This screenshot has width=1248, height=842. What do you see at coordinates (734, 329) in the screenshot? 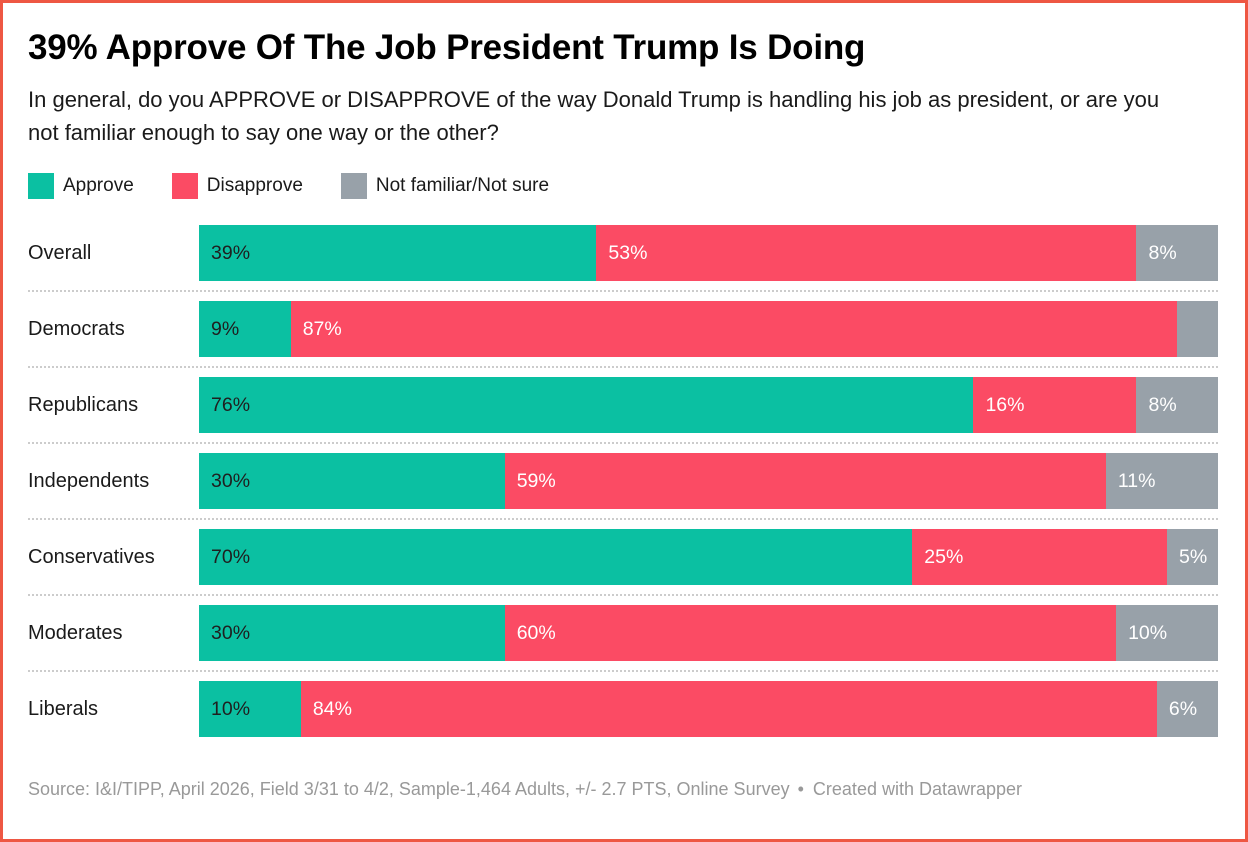
I see `bar-segment-disapprove: 87%` at bounding box center [734, 329].